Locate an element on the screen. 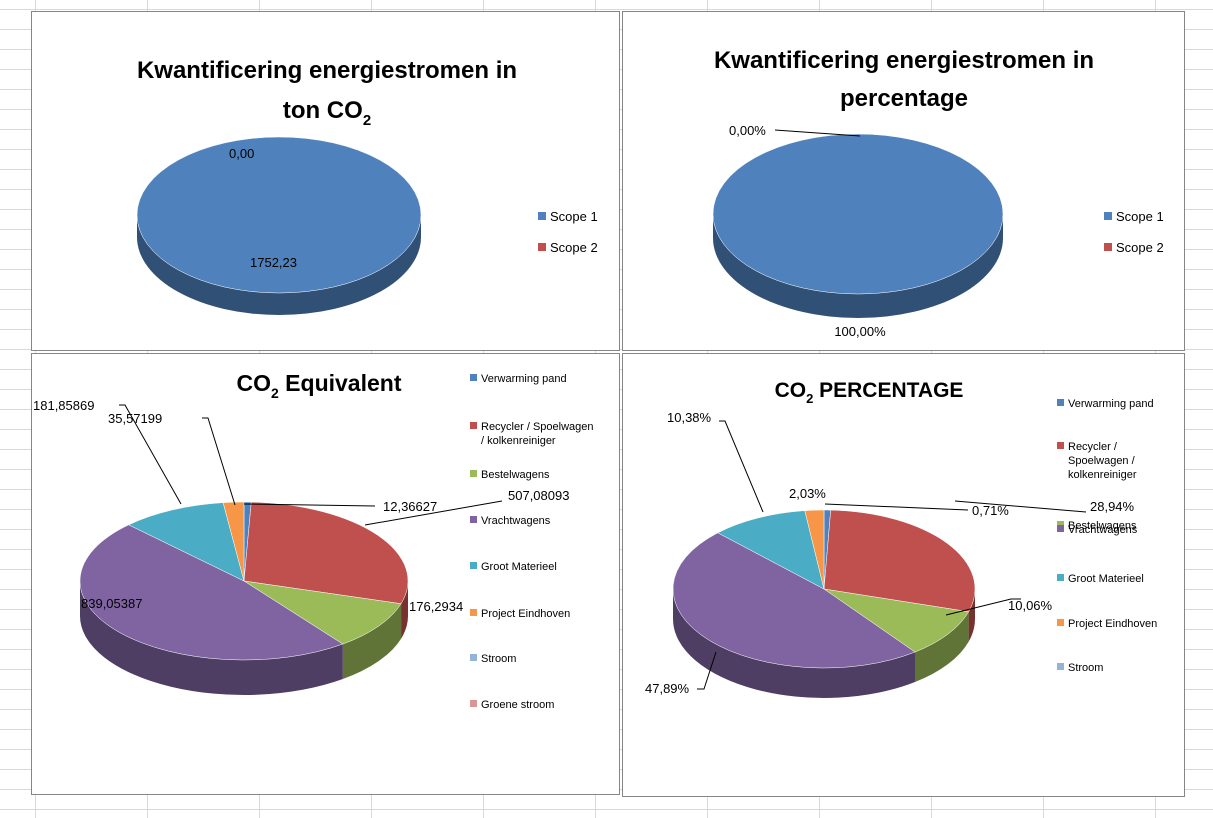 The width and height of the screenshot is (1213, 818). data-label: 100,00% is located at coordinates (860, 331).